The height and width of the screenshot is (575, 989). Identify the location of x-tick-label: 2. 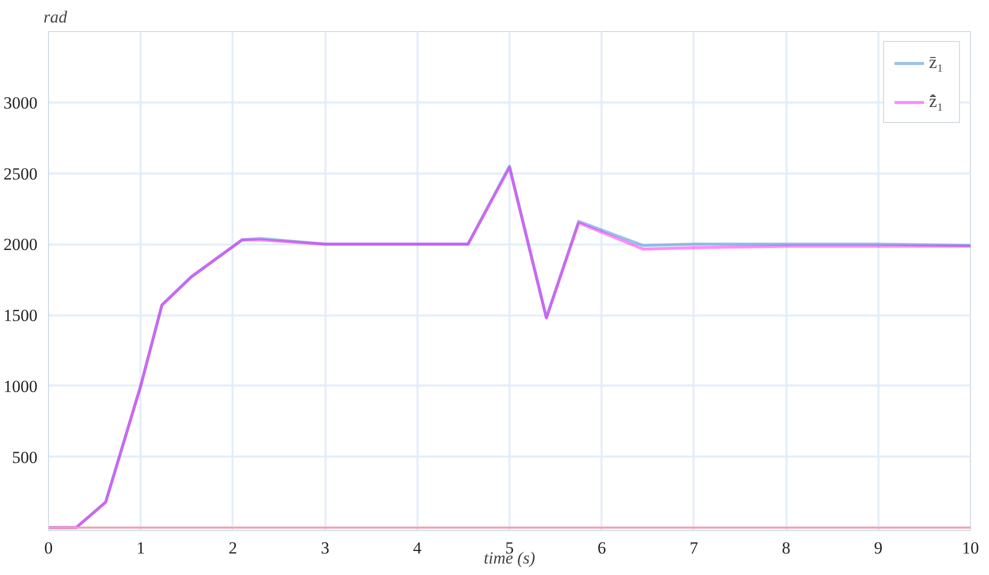
(233, 548).